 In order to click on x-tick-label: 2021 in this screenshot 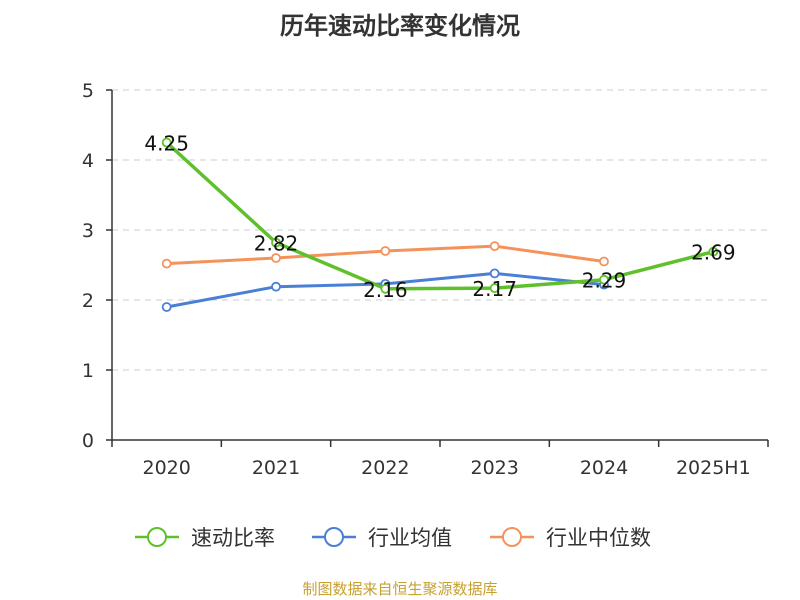, I will do `click(276, 468)`.